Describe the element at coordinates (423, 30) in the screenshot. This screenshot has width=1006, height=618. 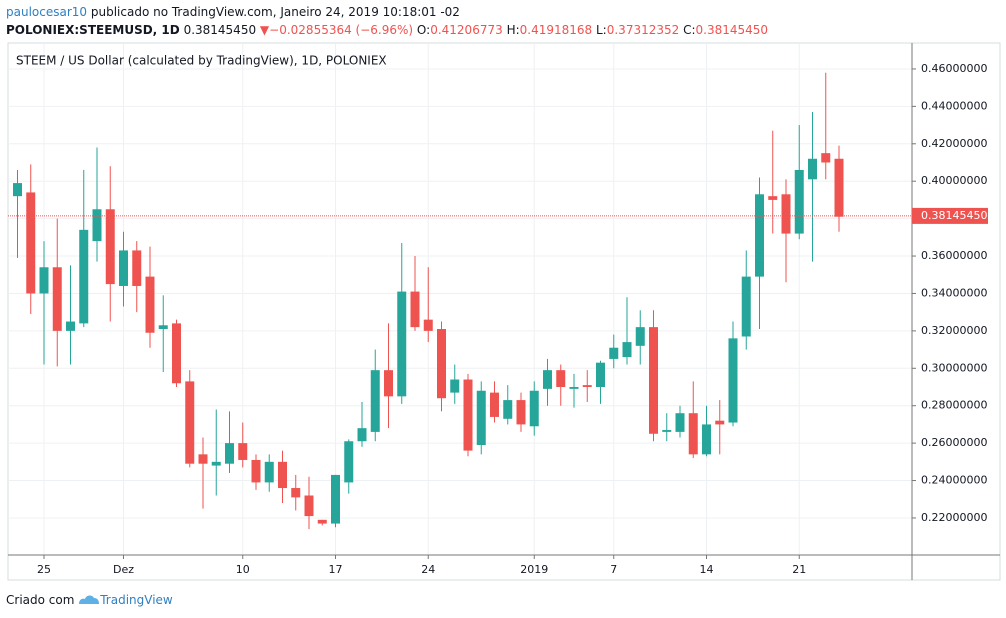
I see `open-label: O:` at that location.